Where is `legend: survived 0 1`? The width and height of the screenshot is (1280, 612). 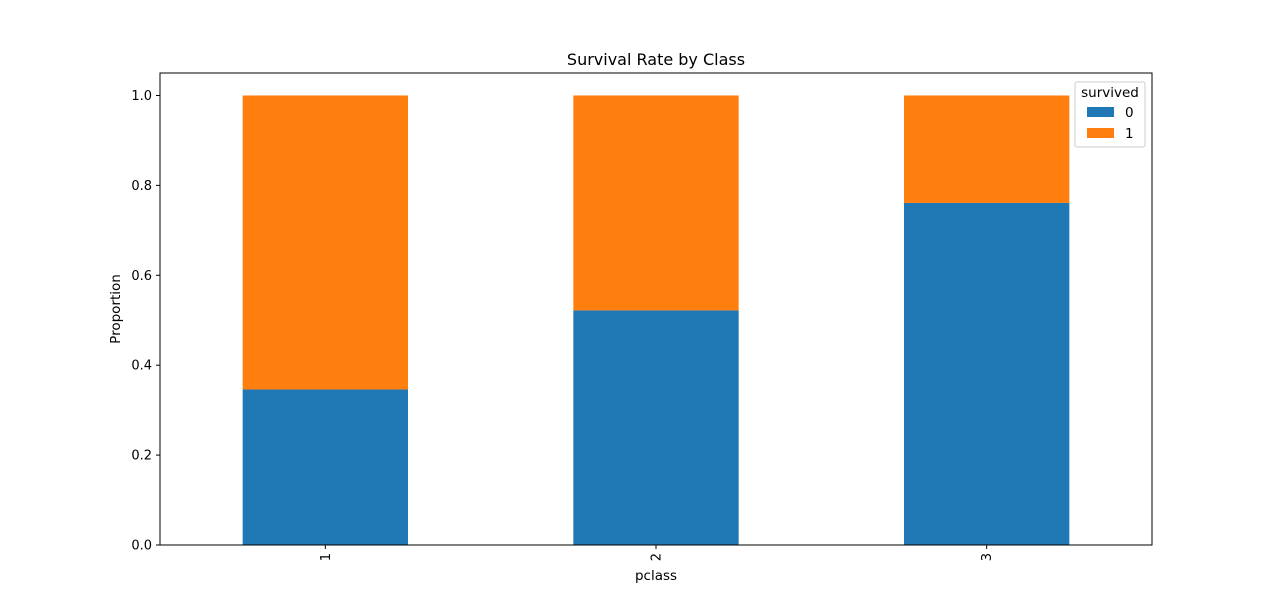 legend: survived 0 1 is located at coordinates (1110, 114).